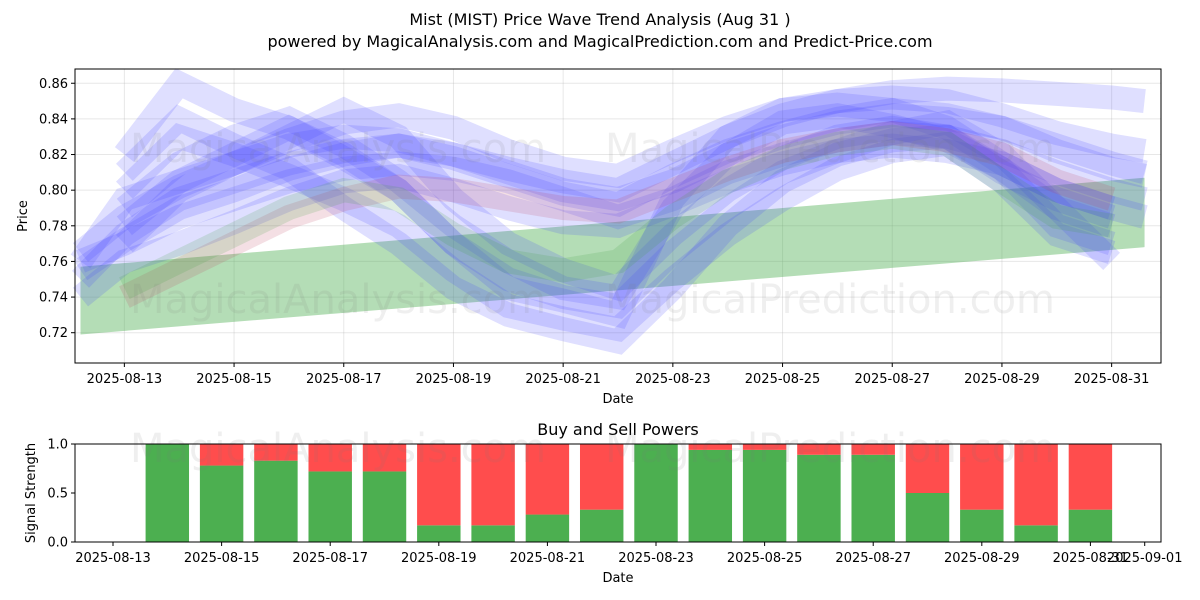 The width and height of the screenshot is (1200, 600). I want to click on signal-x-tick-label: 2025-09-01, so click(1145, 558).